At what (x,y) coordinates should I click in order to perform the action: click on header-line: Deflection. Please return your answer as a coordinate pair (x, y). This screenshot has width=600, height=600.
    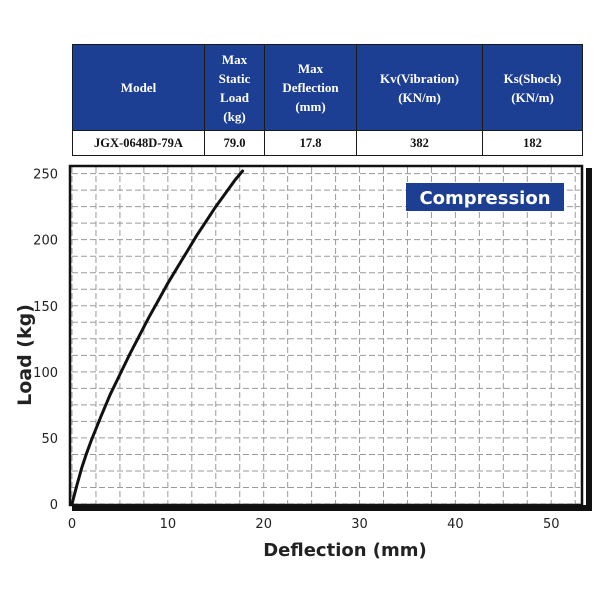
    Looking at the image, I should click on (310, 87).